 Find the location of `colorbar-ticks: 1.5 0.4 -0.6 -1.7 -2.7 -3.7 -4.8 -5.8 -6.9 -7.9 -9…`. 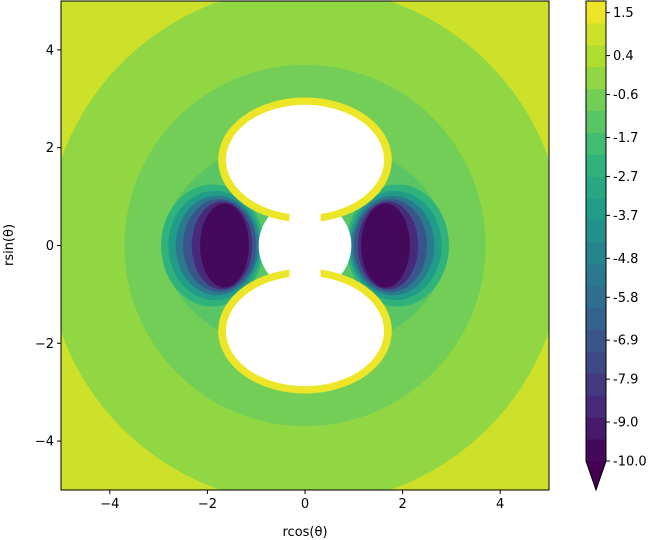

colorbar-ticks: 1.5 0.4 -0.6 -1.7 -2.7 -3.7 -4.8 -5.8 -6.9 -7.9 -9… is located at coordinates (626, 238).